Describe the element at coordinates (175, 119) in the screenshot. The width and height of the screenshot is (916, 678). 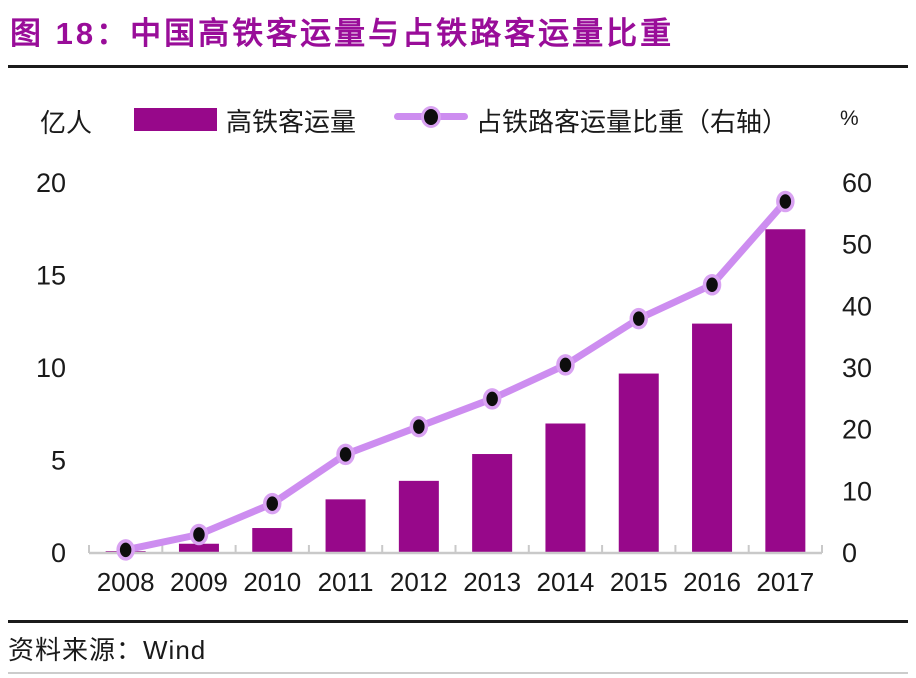
I see `bar-legend-swatch-icon` at that location.